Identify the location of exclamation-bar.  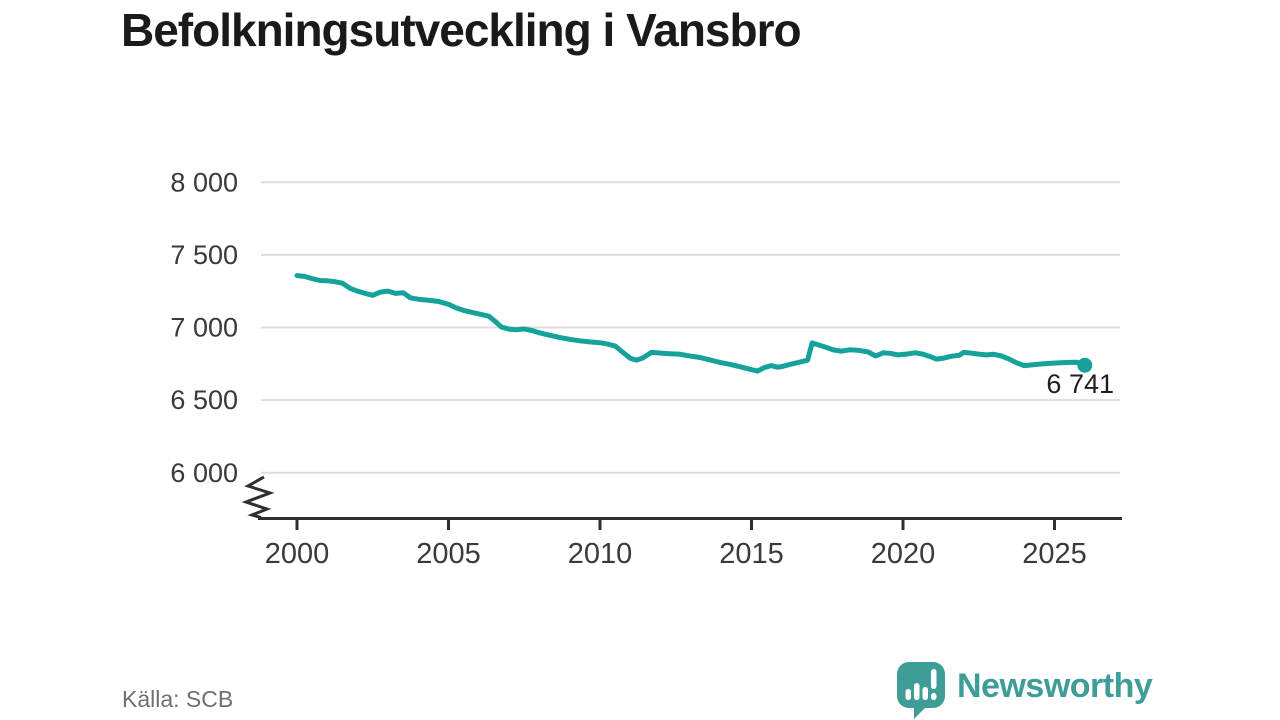
(934, 679).